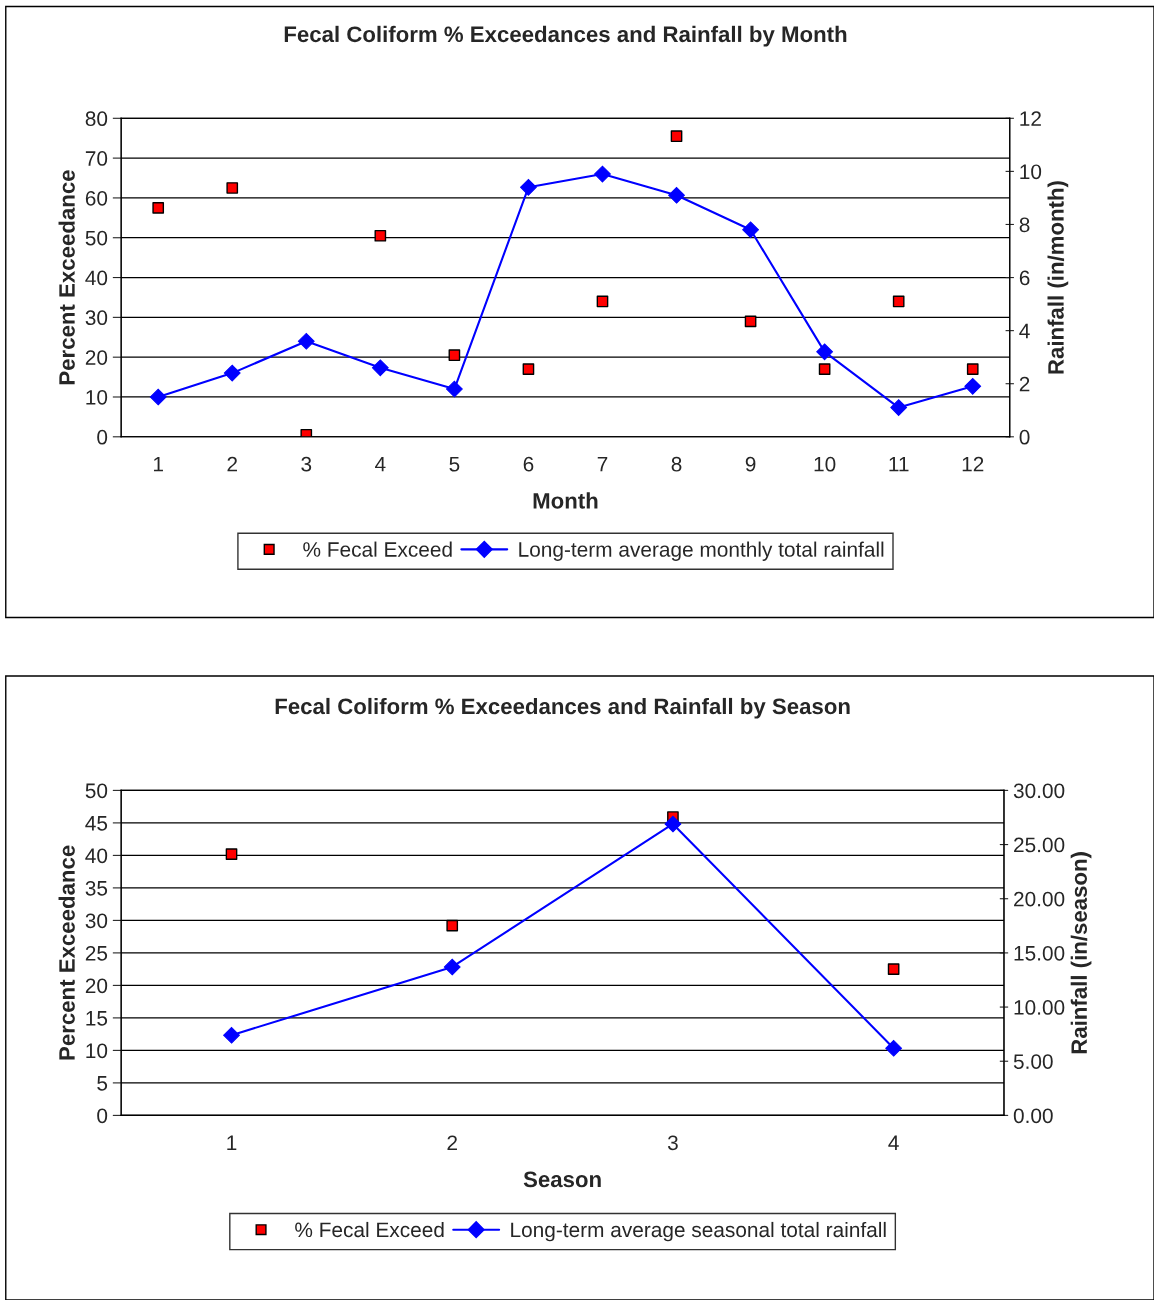 The image size is (1154, 1300). I want to click on y2-tick-label: 15.00, so click(1039, 953).